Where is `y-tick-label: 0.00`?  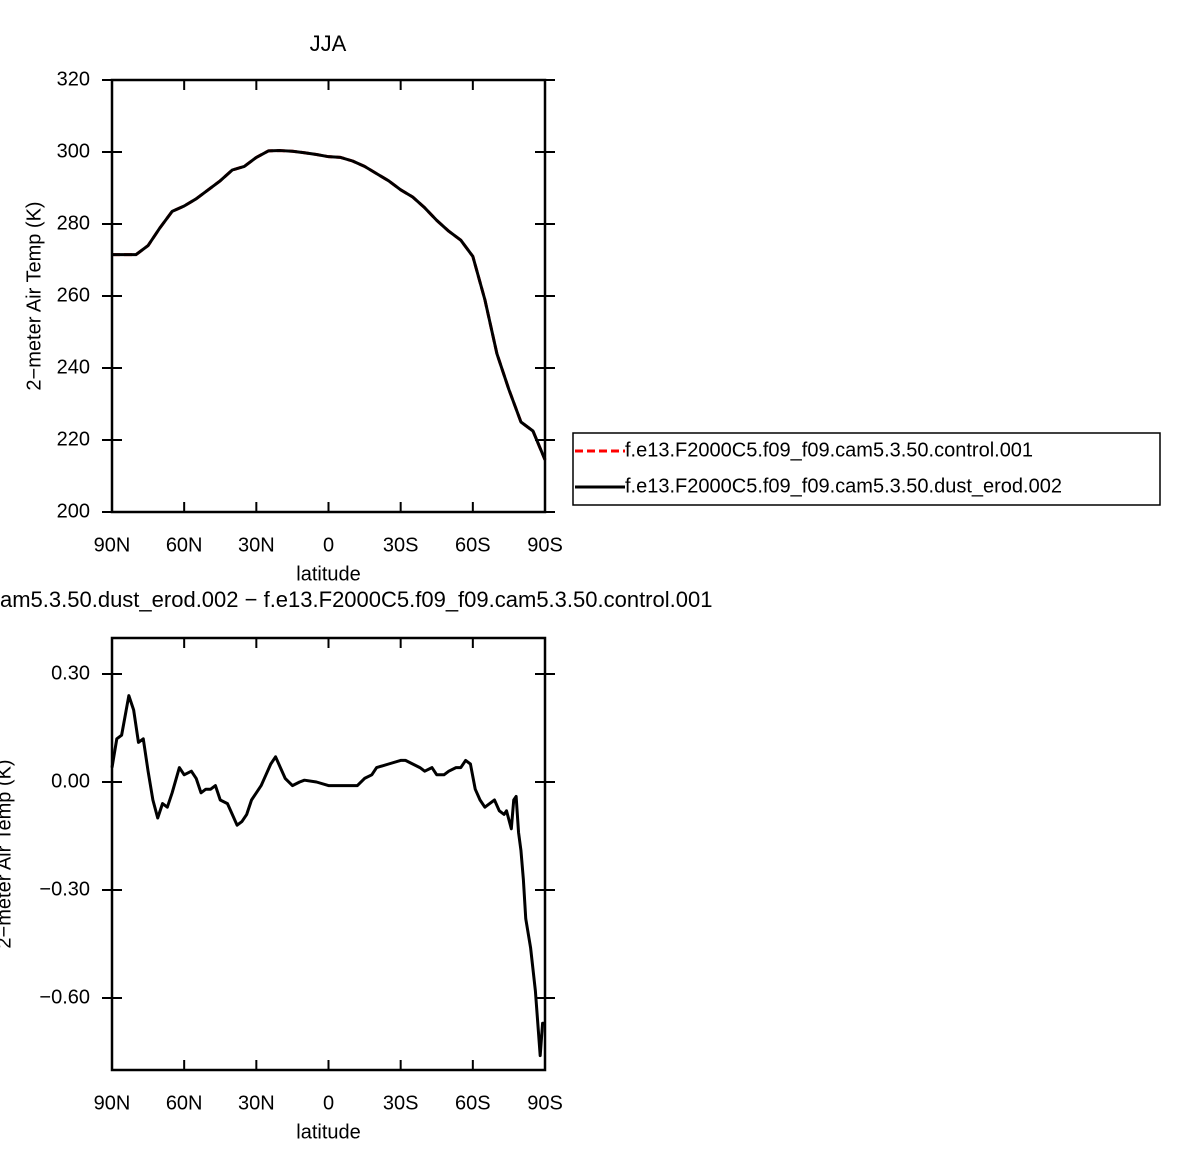
y-tick-label: 0.00 is located at coordinates (70, 781).